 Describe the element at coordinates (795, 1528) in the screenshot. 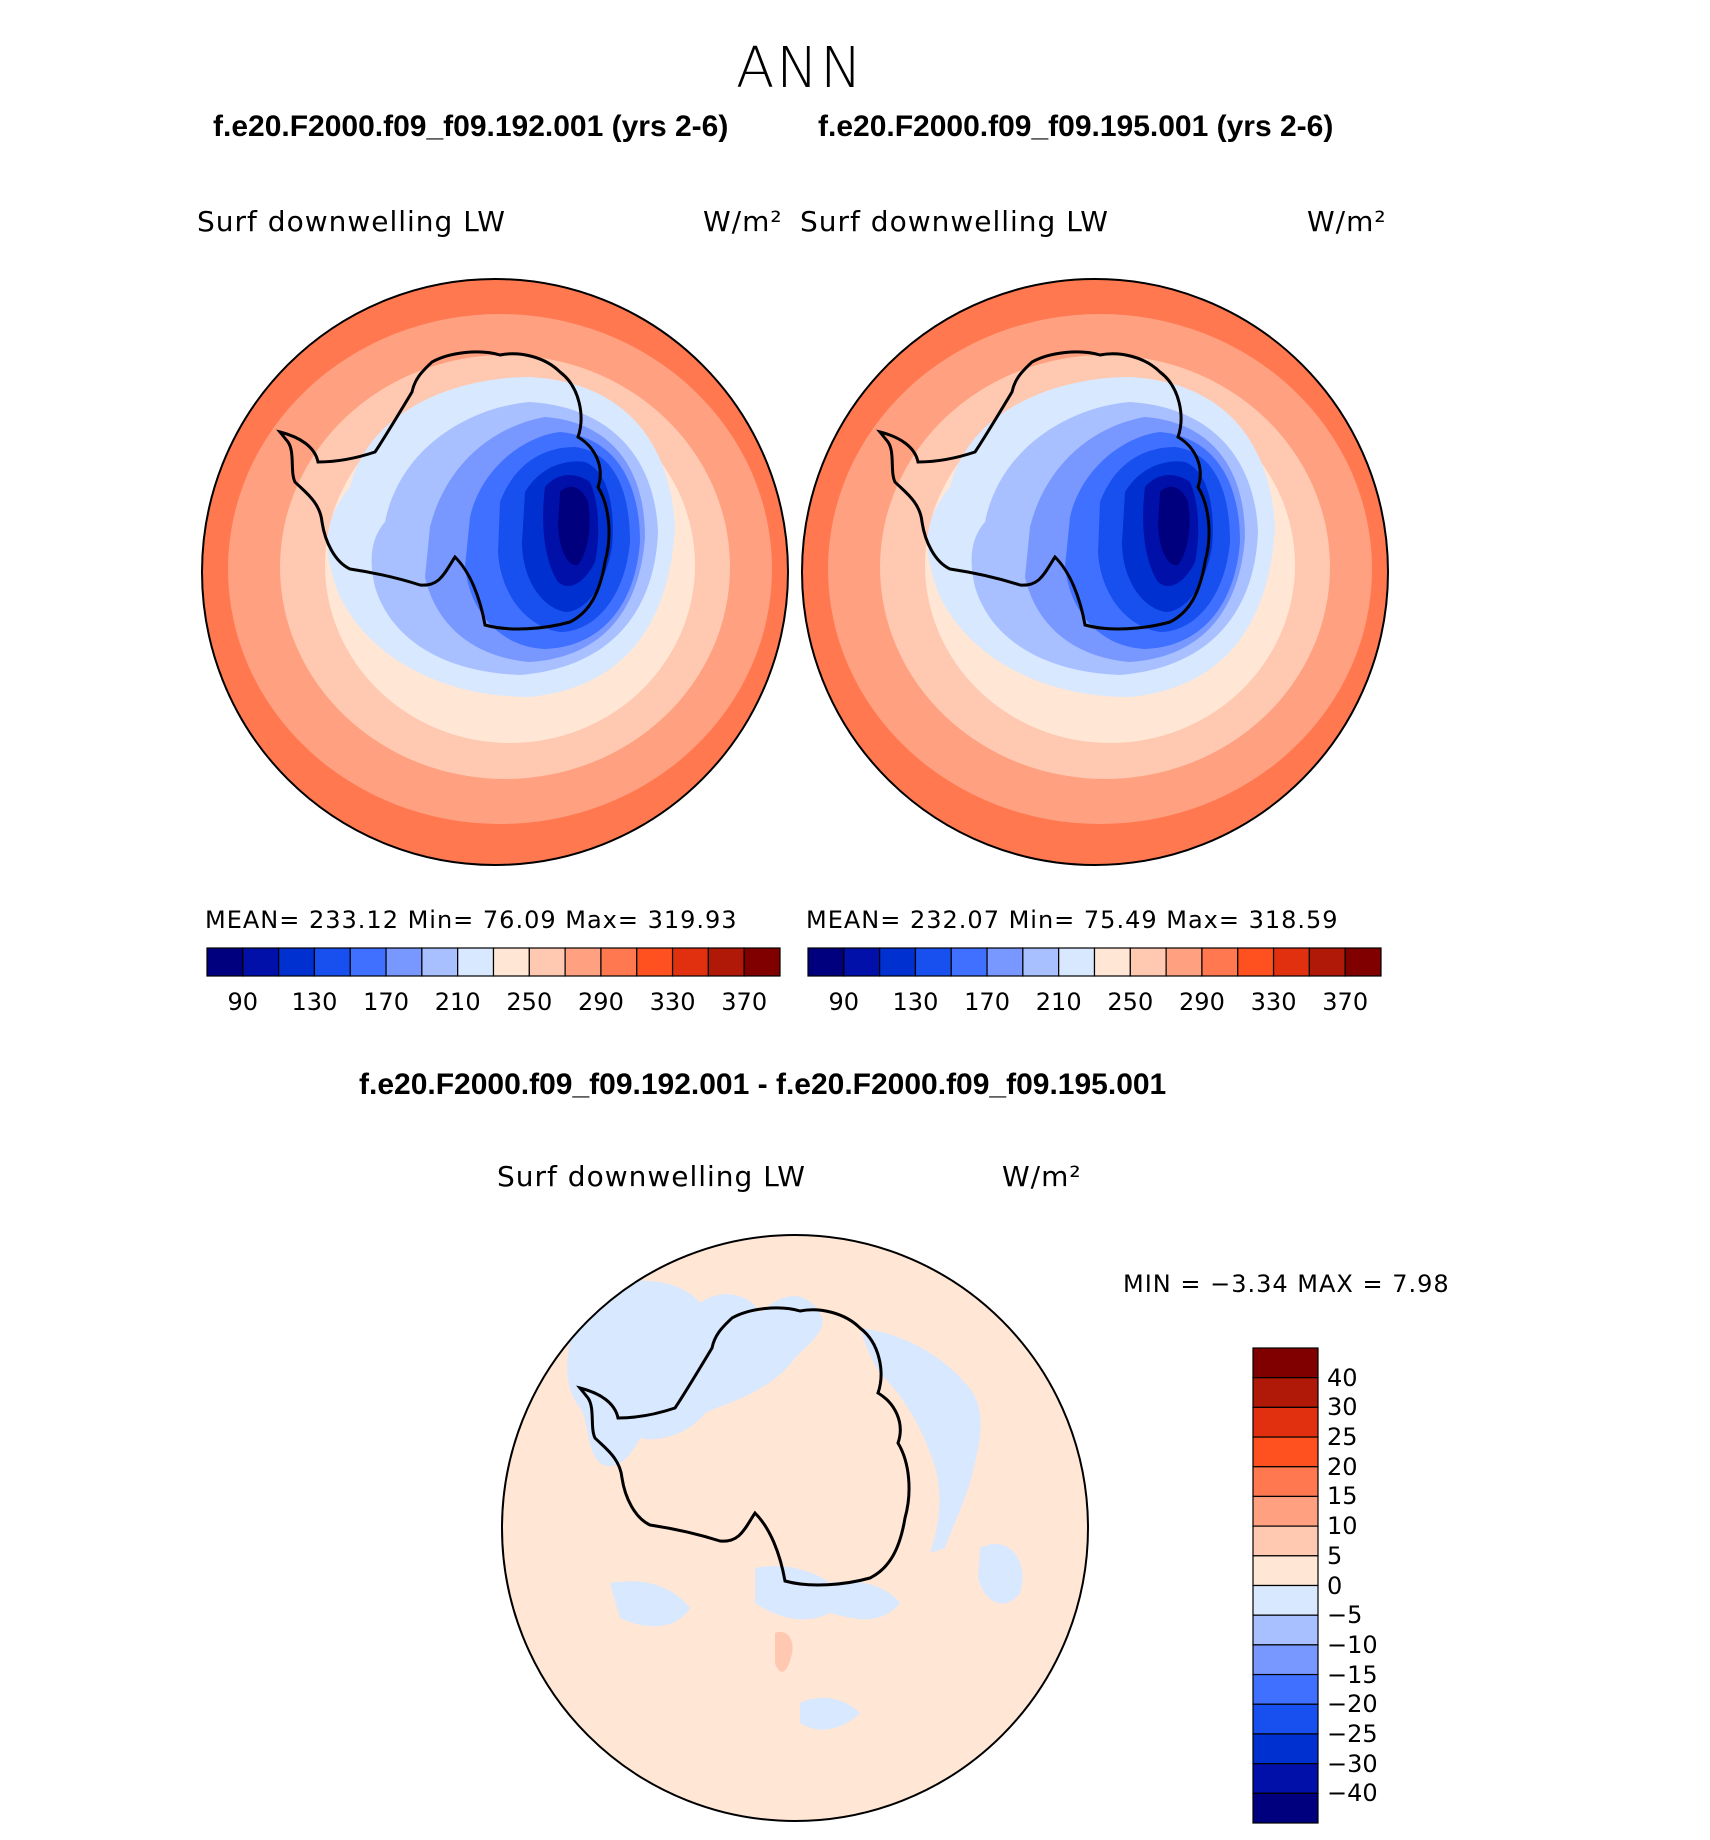

I see `diff-polar-map` at that location.